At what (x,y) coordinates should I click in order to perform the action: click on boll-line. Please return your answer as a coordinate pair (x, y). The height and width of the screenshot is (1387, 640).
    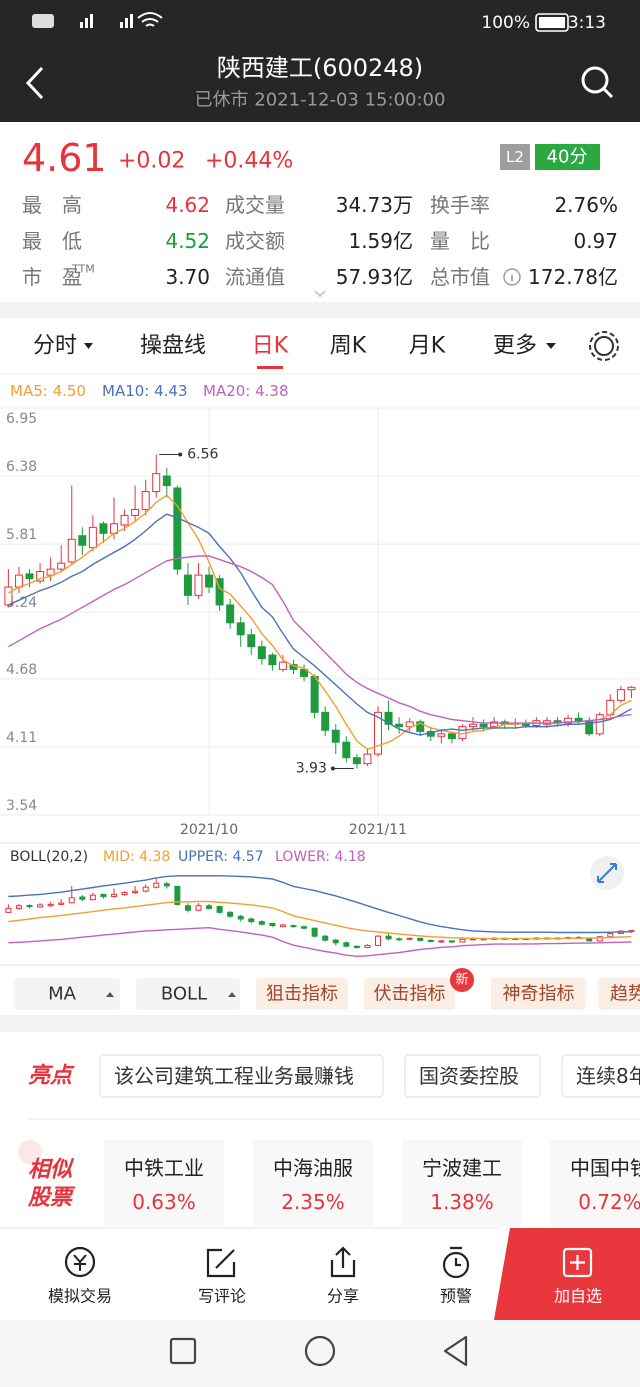
    Looking at the image, I should click on (320, 904).